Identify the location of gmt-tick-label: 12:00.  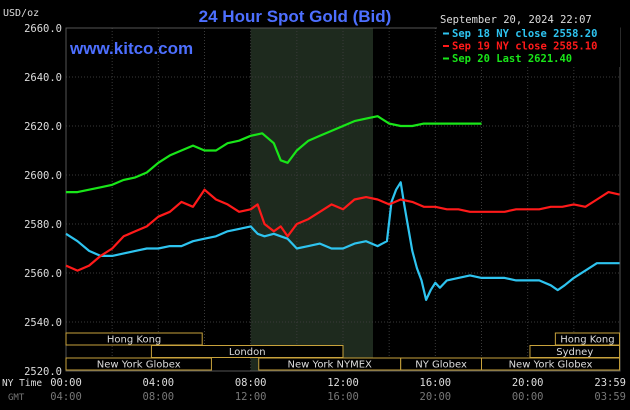
(251, 397).